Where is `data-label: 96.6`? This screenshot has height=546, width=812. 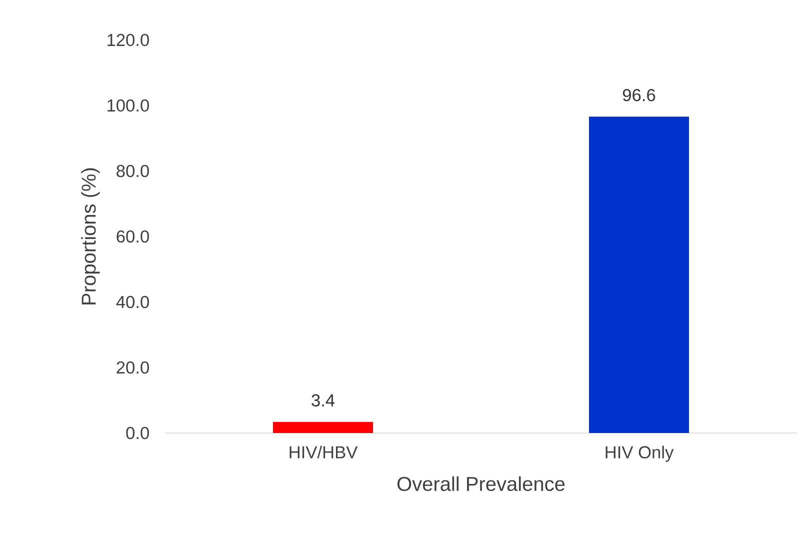 data-label: 96.6 is located at coordinates (639, 95).